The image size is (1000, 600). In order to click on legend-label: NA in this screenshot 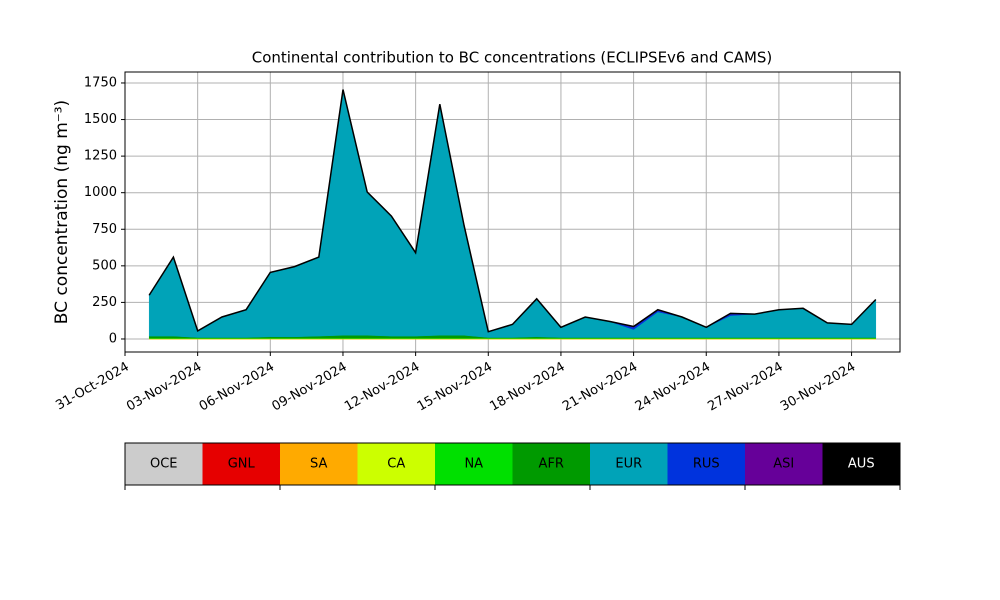, I will do `click(473, 464)`.